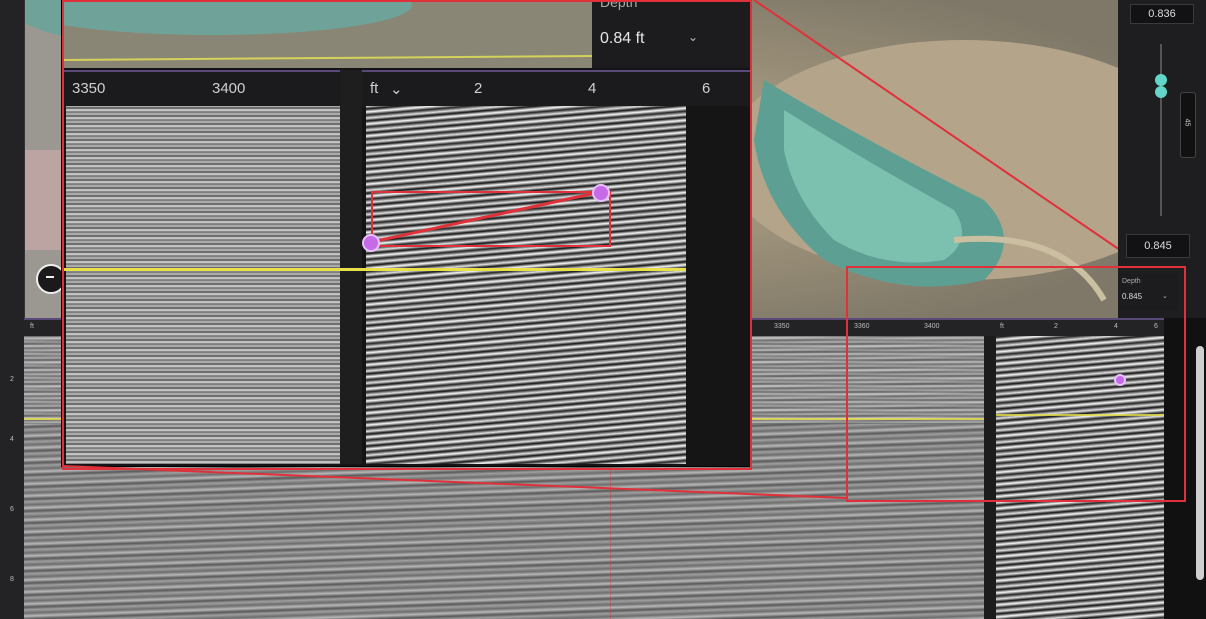  I want to click on axis-unit-right: ft, so click(1002, 326).